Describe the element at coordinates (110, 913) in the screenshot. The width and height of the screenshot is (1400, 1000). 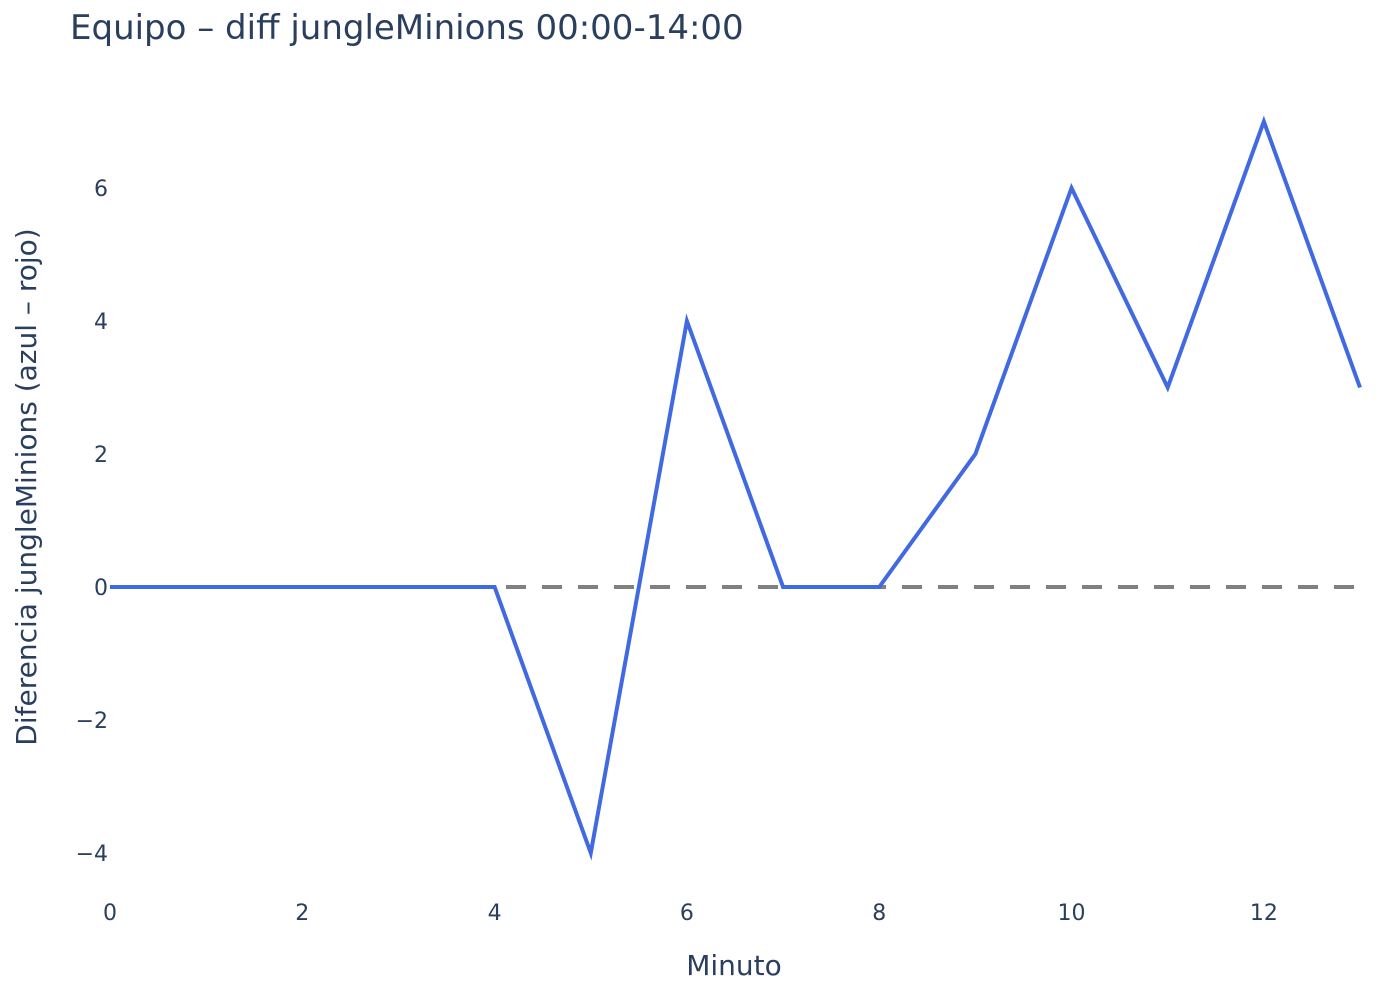
I see `x-tick-label: 0` at that location.